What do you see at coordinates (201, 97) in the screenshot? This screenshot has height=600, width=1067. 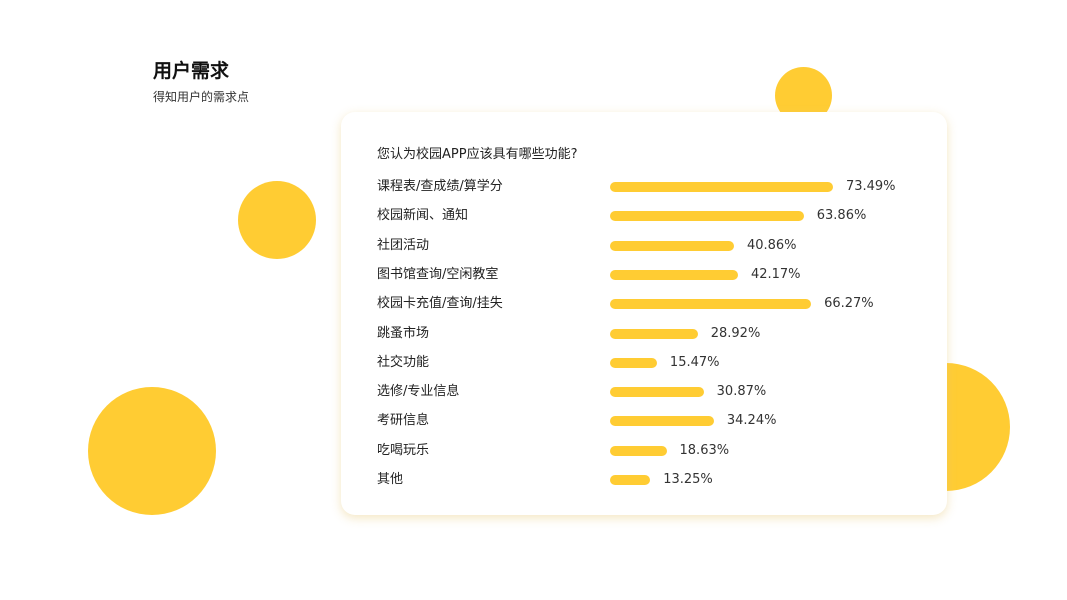 I see `page-subtitle: 得知用户的需求点` at bounding box center [201, 97].